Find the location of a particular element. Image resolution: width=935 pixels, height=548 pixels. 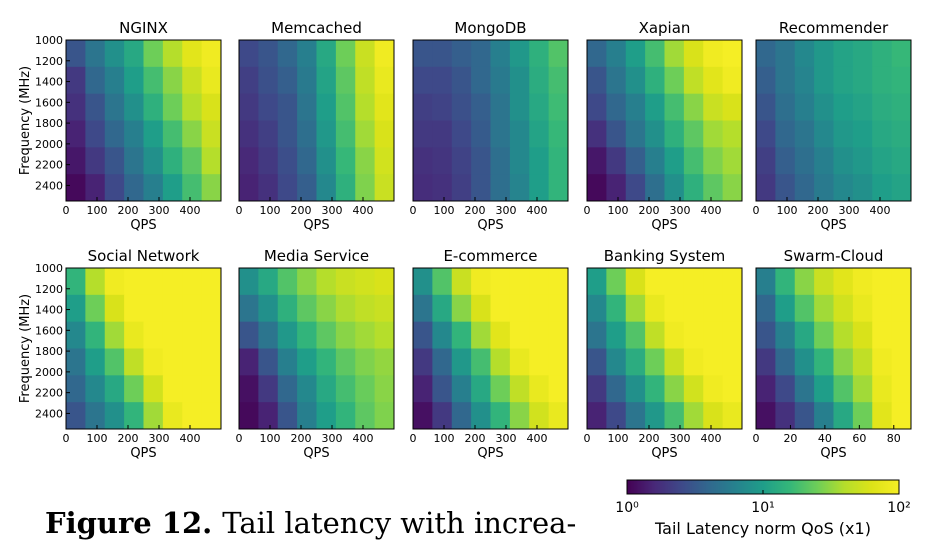

panel-title: E-commerce is located at coordinates (490, 256).